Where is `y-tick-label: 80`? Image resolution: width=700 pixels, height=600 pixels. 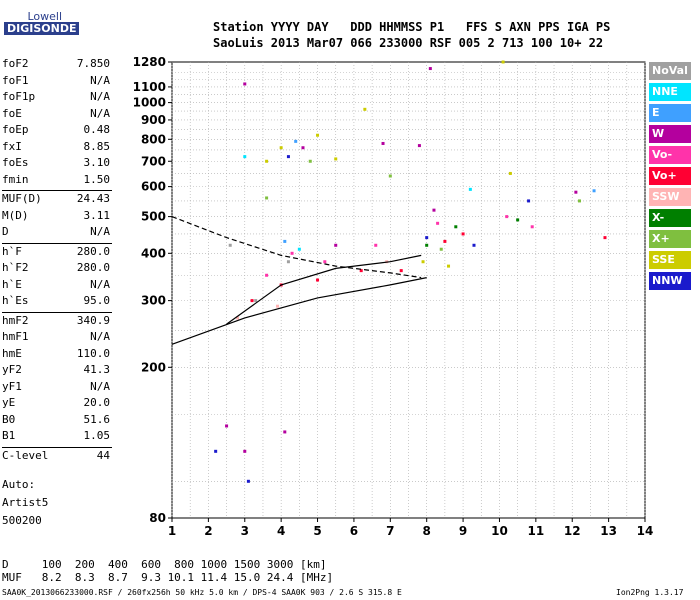
y-tick-label: 80 is located at coordinates (157, 518).